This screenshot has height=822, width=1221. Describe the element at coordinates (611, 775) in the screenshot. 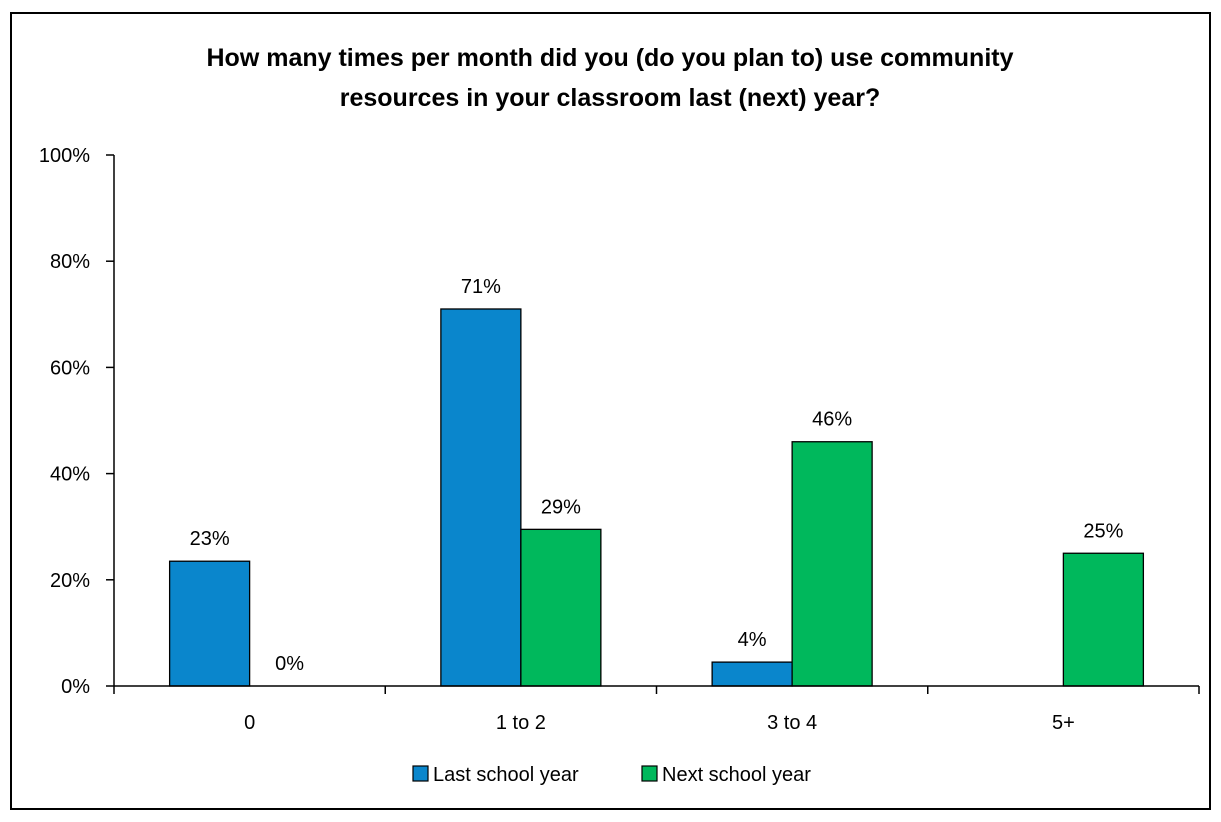

I see `legend: Last school year Next school year` at that location.